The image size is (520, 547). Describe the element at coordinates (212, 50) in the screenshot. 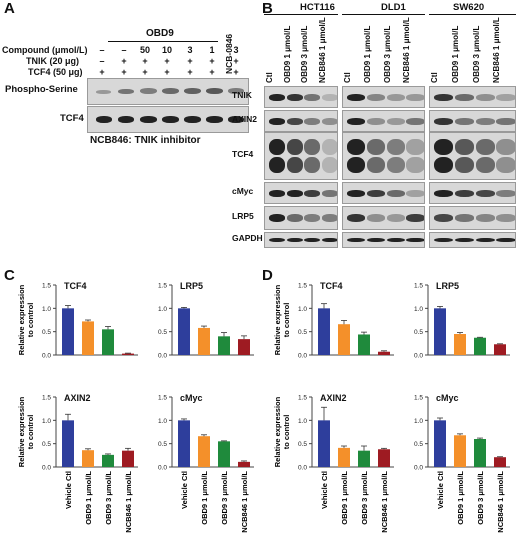

I see `grid-value: 1` at that location.